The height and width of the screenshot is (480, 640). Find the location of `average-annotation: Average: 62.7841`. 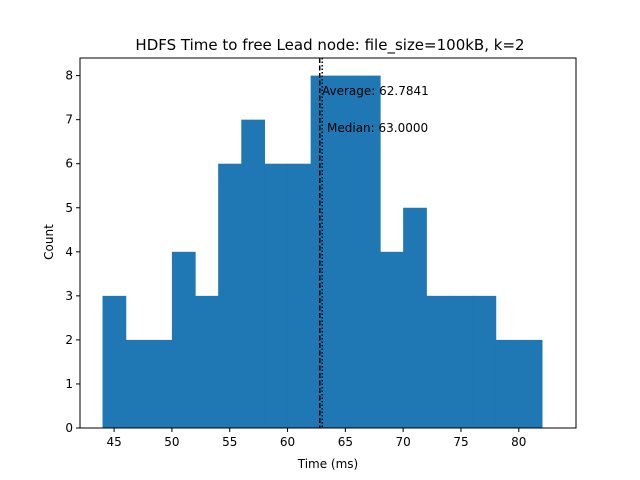

average-annotation: Average: 62.7841 is located at coordinates (375, 91).